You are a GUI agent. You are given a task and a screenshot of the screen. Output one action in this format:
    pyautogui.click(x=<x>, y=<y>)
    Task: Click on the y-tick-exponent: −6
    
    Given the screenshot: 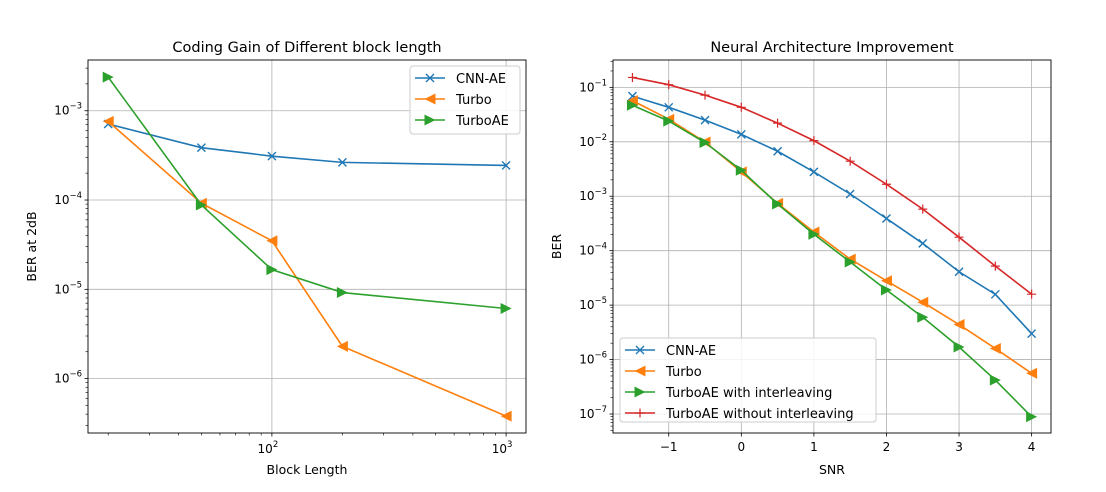 What is the action you would take?
    pyautogui.click(x=600, y=356)
    